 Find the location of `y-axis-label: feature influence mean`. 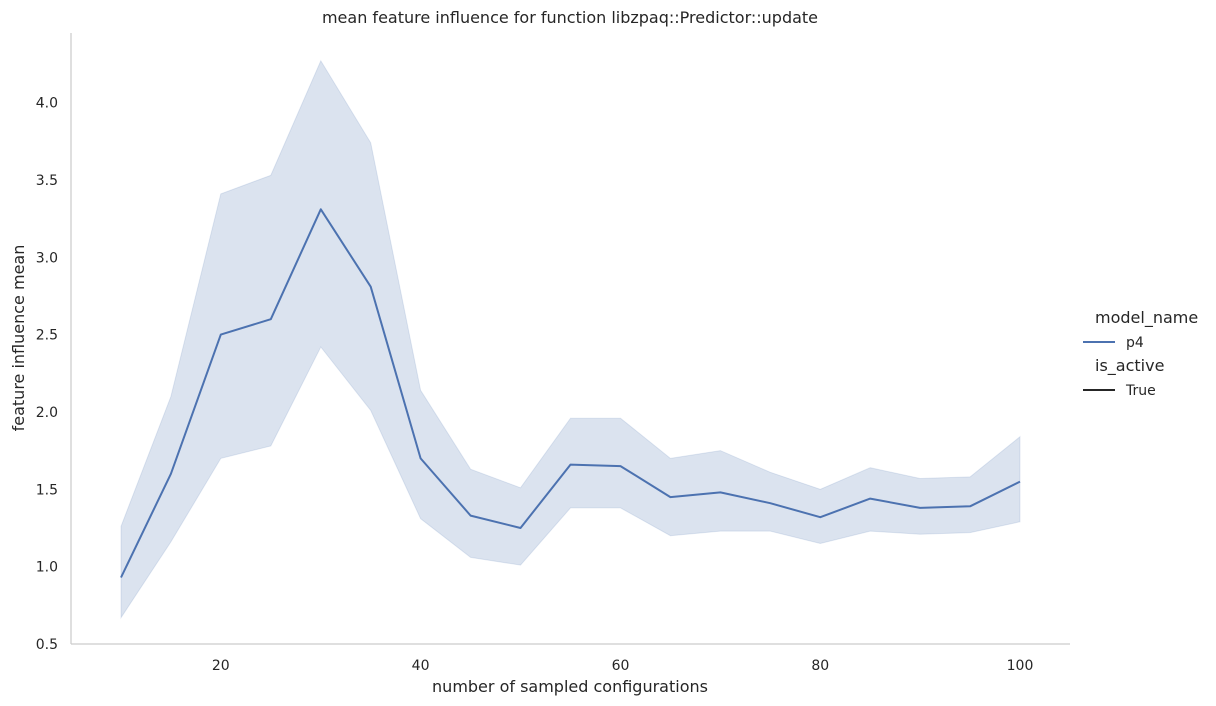

y-axis-label: feature influence mean is located at coordinates (18, 338).